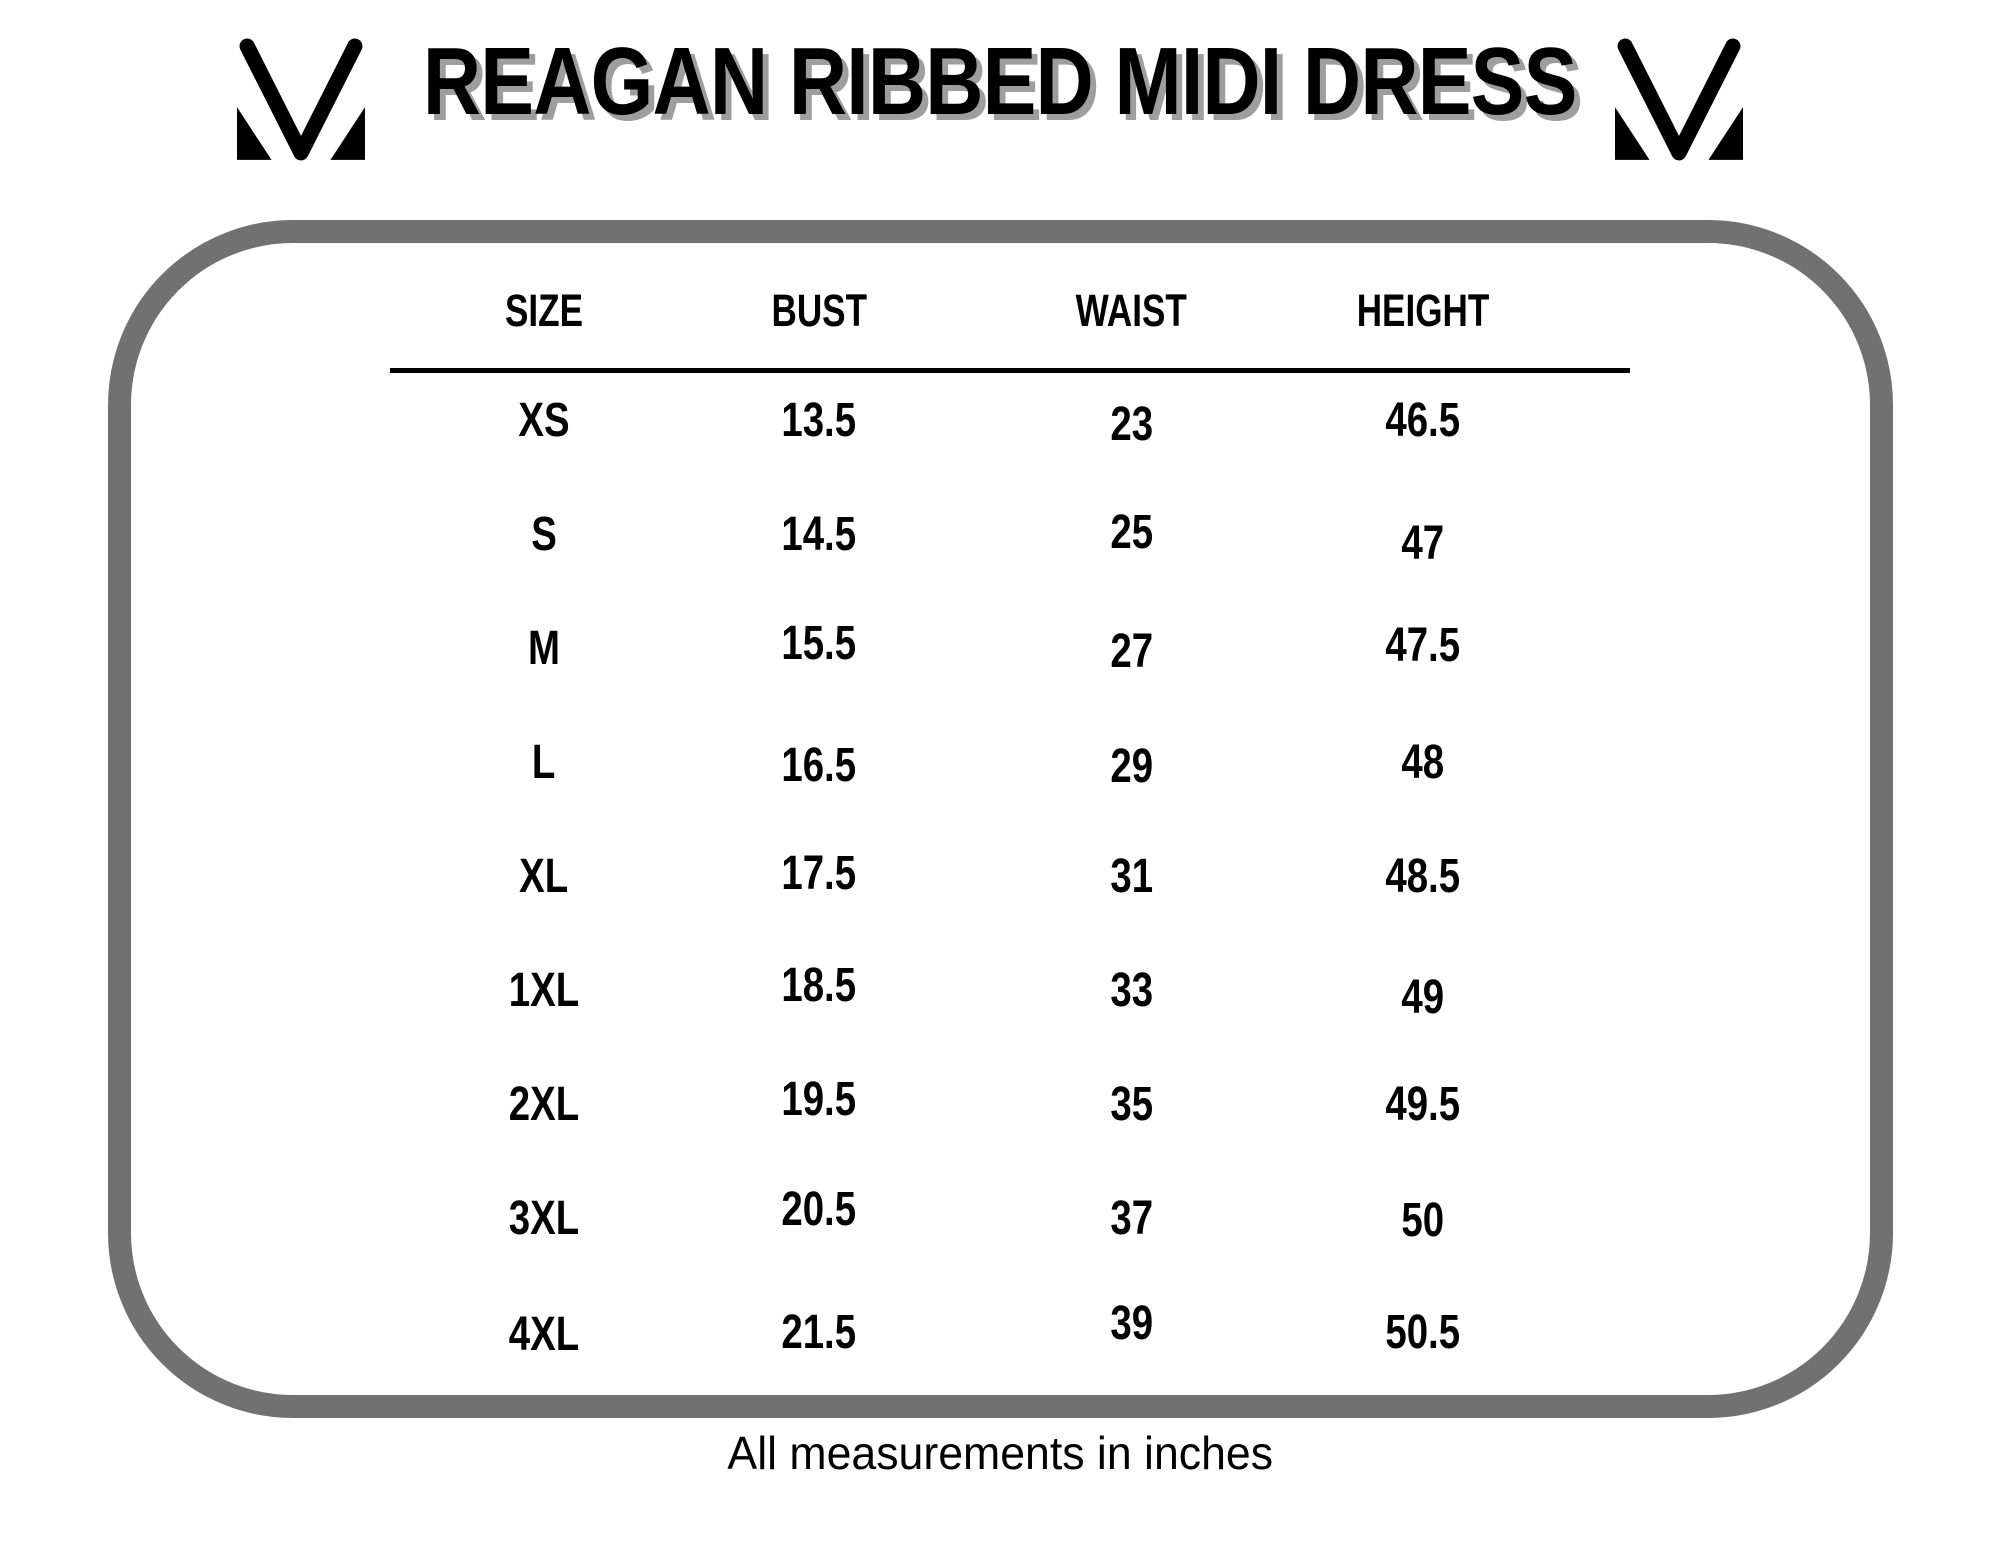  What do you see at coordinates (544, 876) in the screenshot?
I see `size-cell: XL` at bounding box center [544, 876].